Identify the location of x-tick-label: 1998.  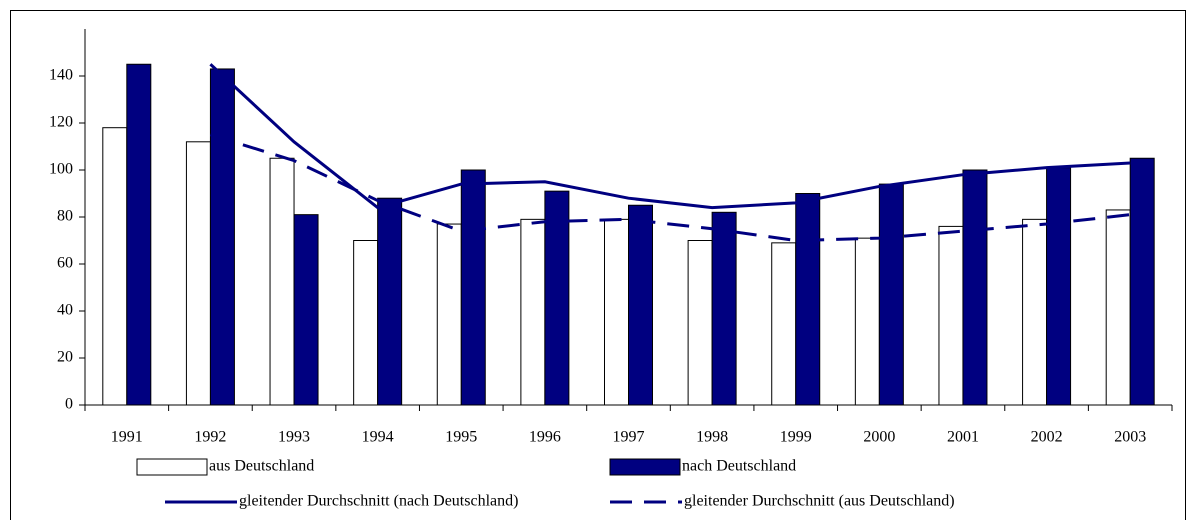
(712, 437).